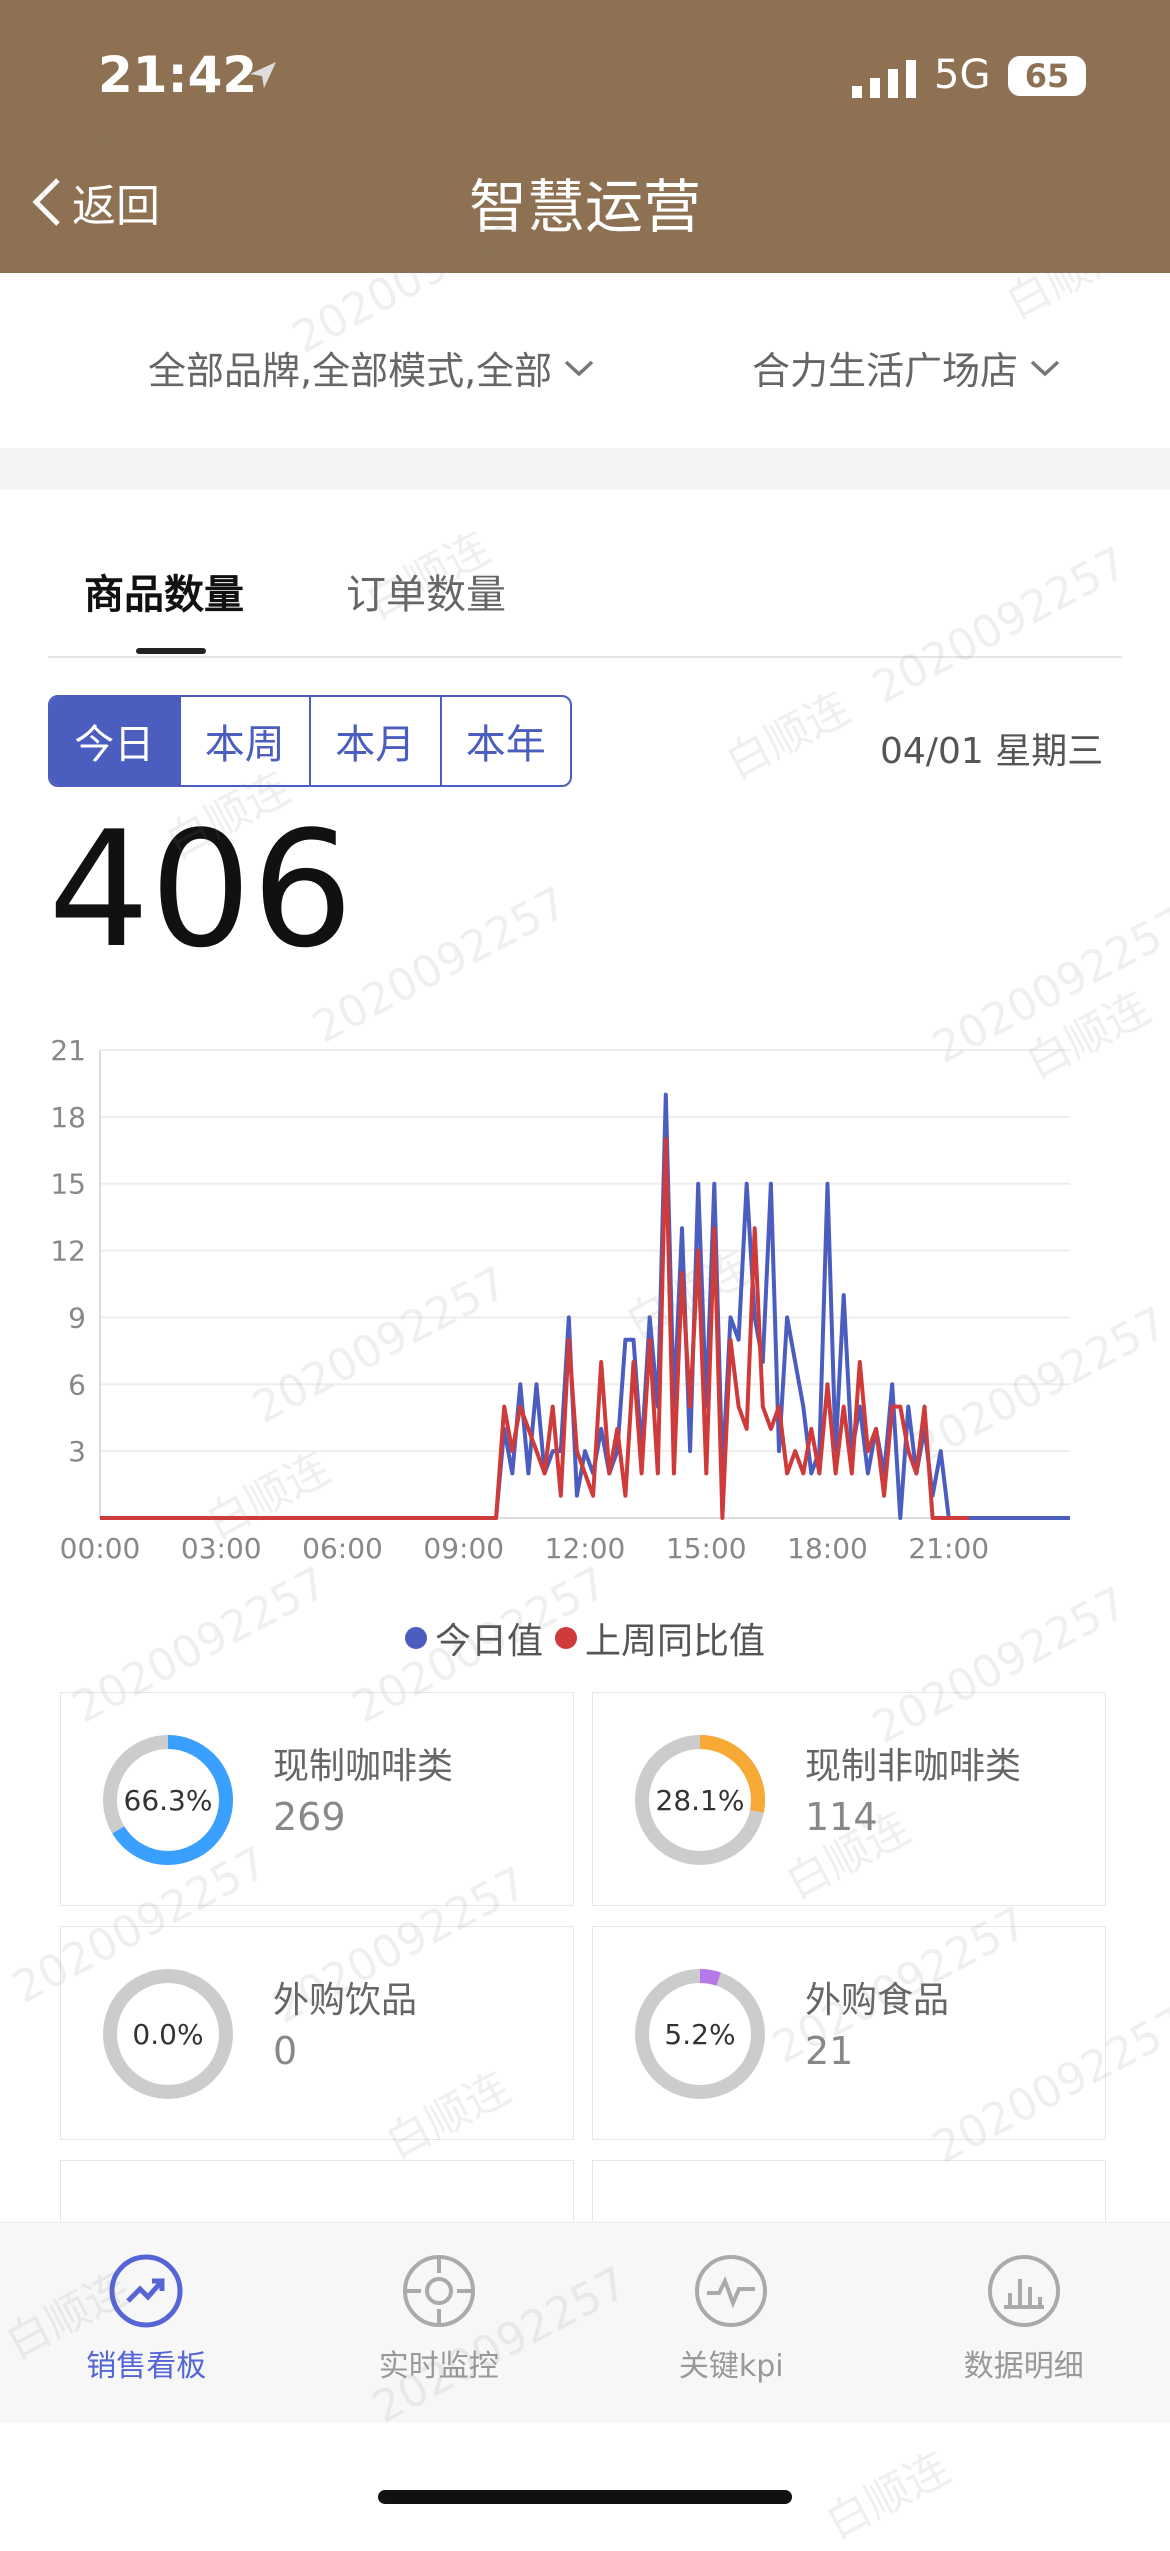 This screenshot has height=2551, width=1170. What do you see at coordinates (884, 79) in the screenshot?
I see `signal-bars-icon` at bounding box center [884, 79].